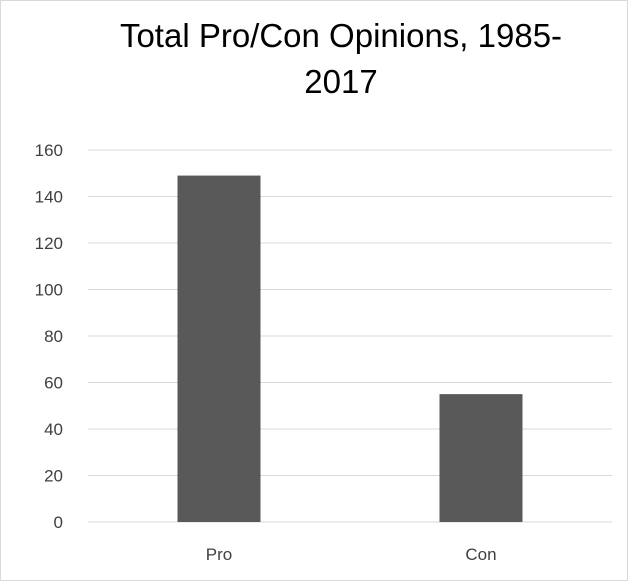 The height and width of the screenshot is (581, 628). Describe the element at coordinates (219, 554) in the screenshot. I see `x-category-label: Pro` at that location.